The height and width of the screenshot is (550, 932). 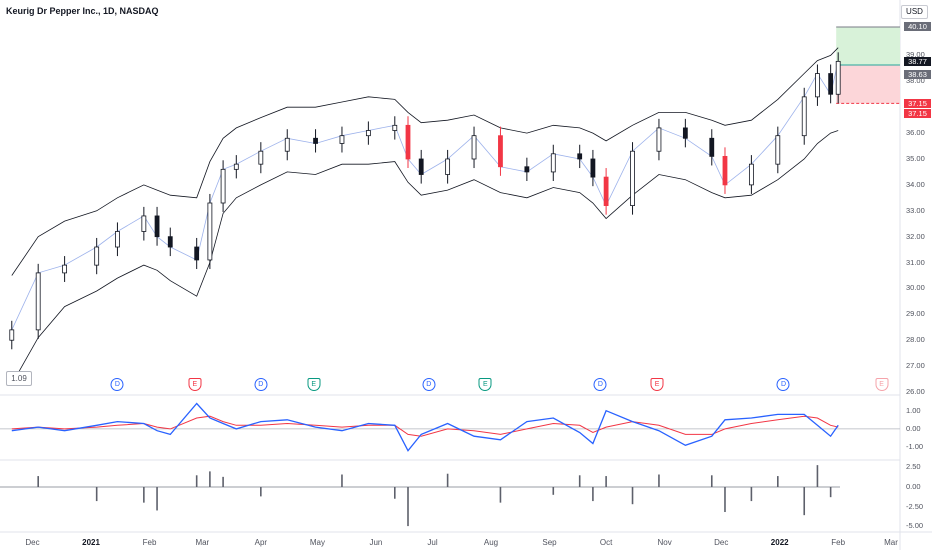 What do you see at coordinates (915, 391) in the screenshot?
I see `price-tick-label: 26.00` at bounding box center [915, 391].